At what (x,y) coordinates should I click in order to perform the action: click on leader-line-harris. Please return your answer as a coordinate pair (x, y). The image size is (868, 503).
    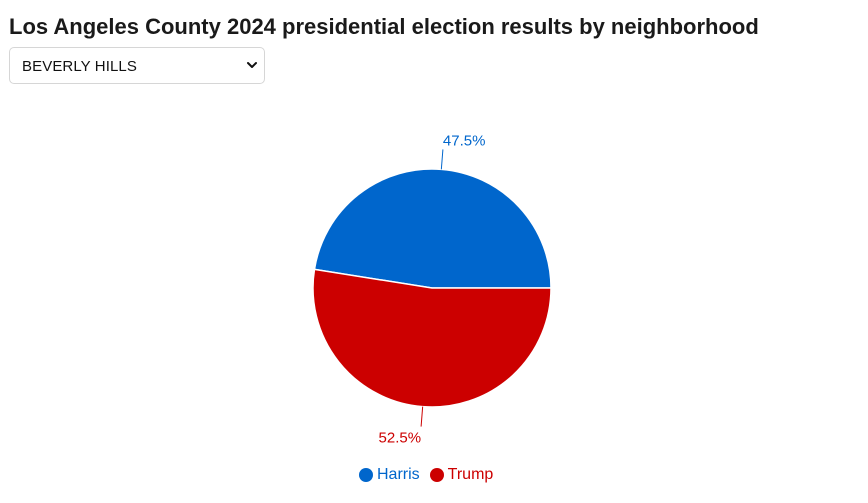
    Looking at the image, I should click on (442, 159).